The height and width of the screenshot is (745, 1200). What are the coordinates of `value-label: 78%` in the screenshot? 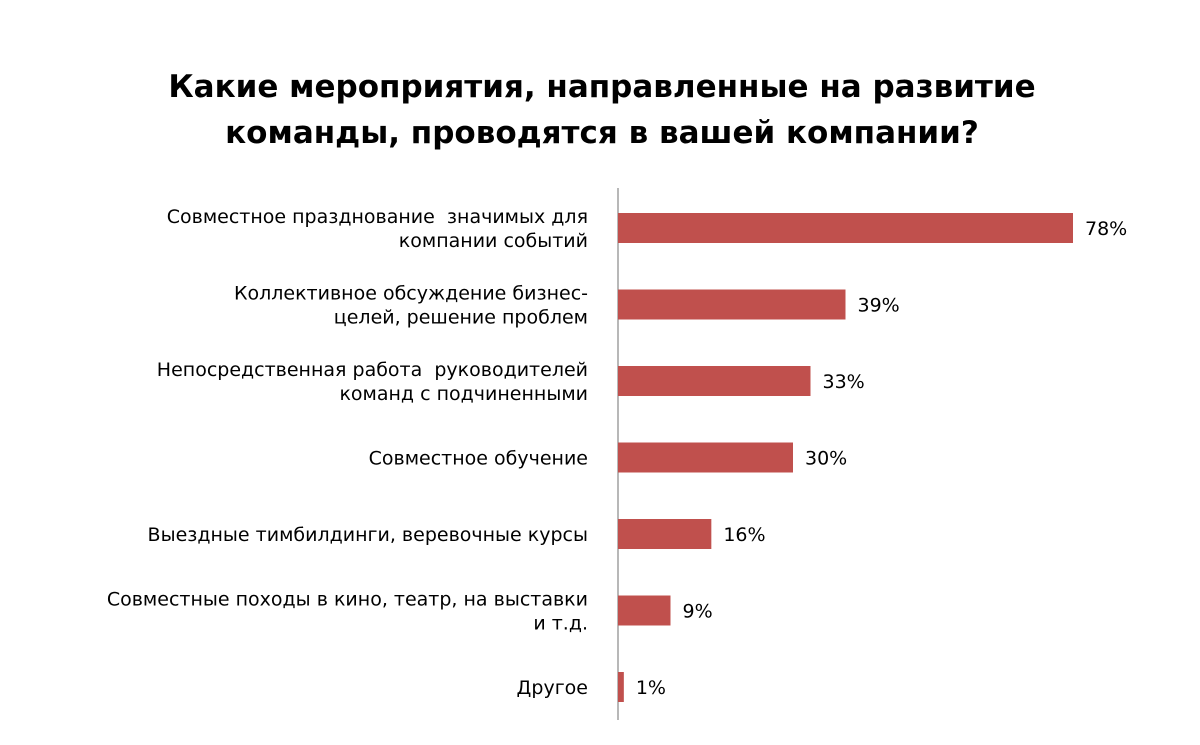 It's located at (1106, 229).